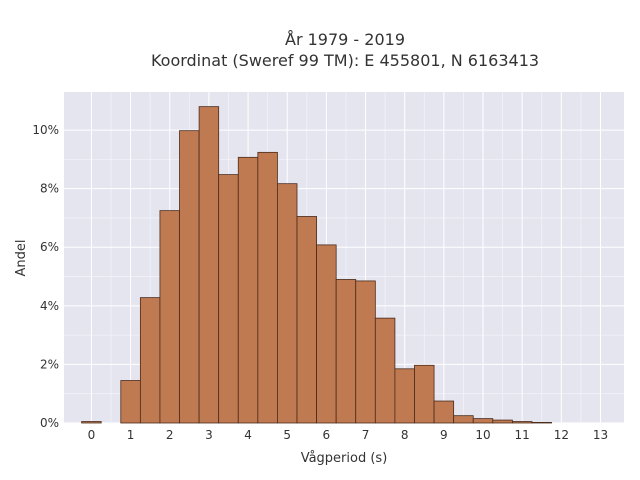 The image size is (640, 480). Describe the element at coordinates (131, 435) in the screenshot. I see `x-tick-label: 1` at that location.